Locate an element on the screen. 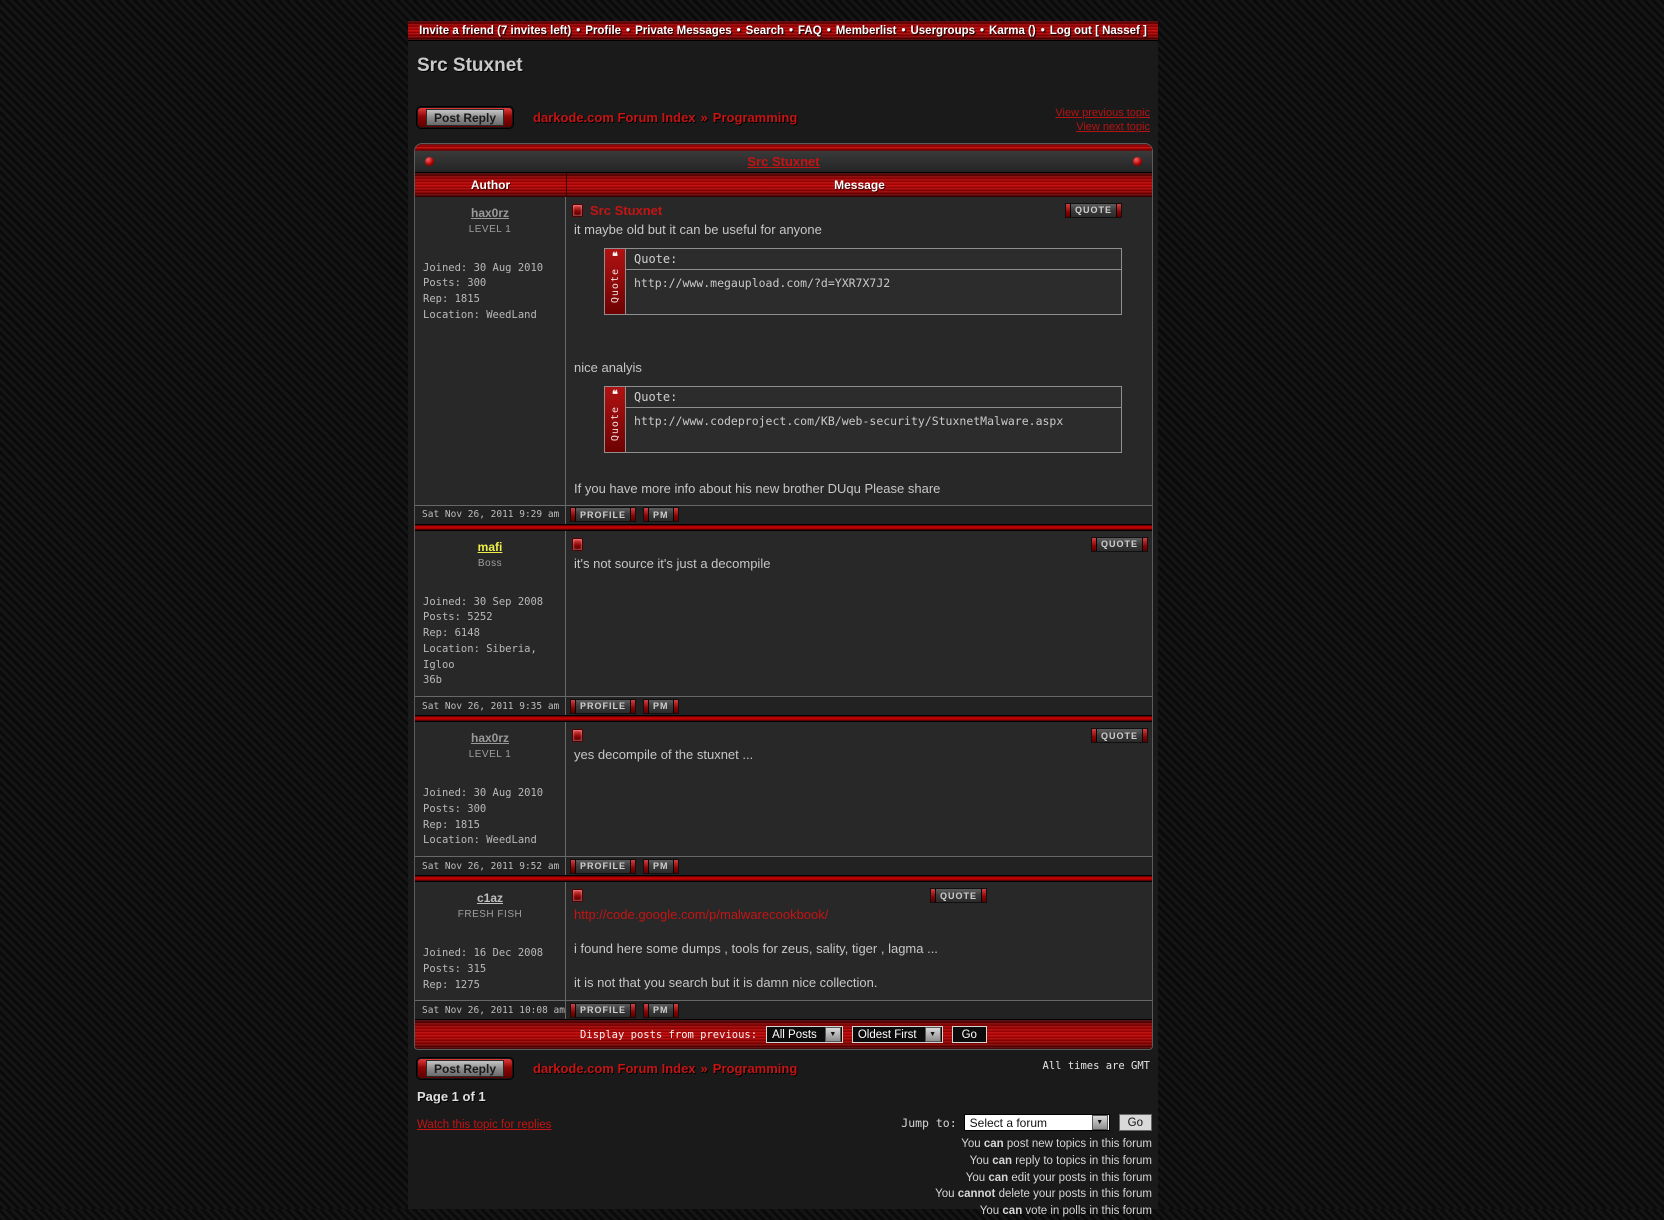 The height and width of the screenshot is (1220, 1664). jump-to-go-button: Go is located at coordinates (1135, 1123).